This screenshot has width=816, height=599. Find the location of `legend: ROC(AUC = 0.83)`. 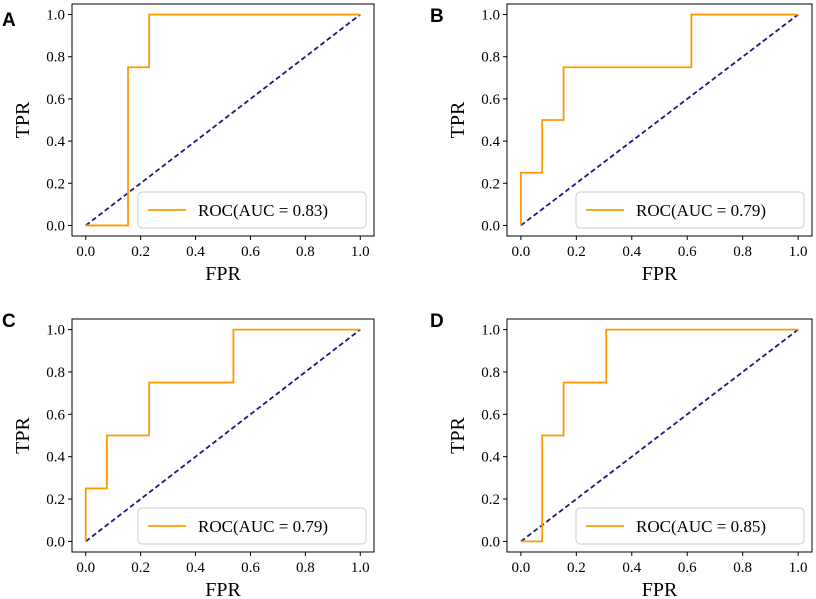

legend: ROC(AUC = 0.83) is located at coordinates (252, 210).